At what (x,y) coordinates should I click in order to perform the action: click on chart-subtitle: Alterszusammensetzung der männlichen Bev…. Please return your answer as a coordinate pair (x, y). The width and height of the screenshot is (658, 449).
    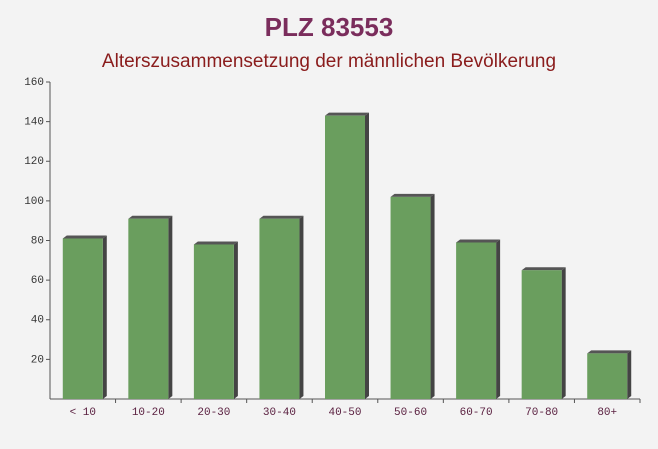
    Looking at the image, I should click on (329, 61).